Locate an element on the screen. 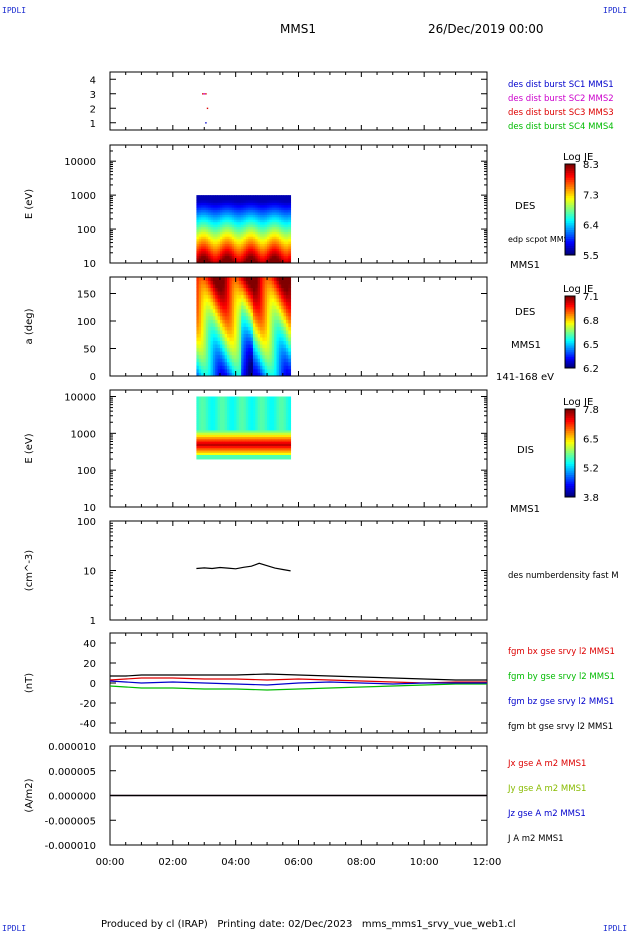 This screenshot has width=630, height=934. dis-energy-colorbar-title: Log JE is located at coordinates (578, 402).